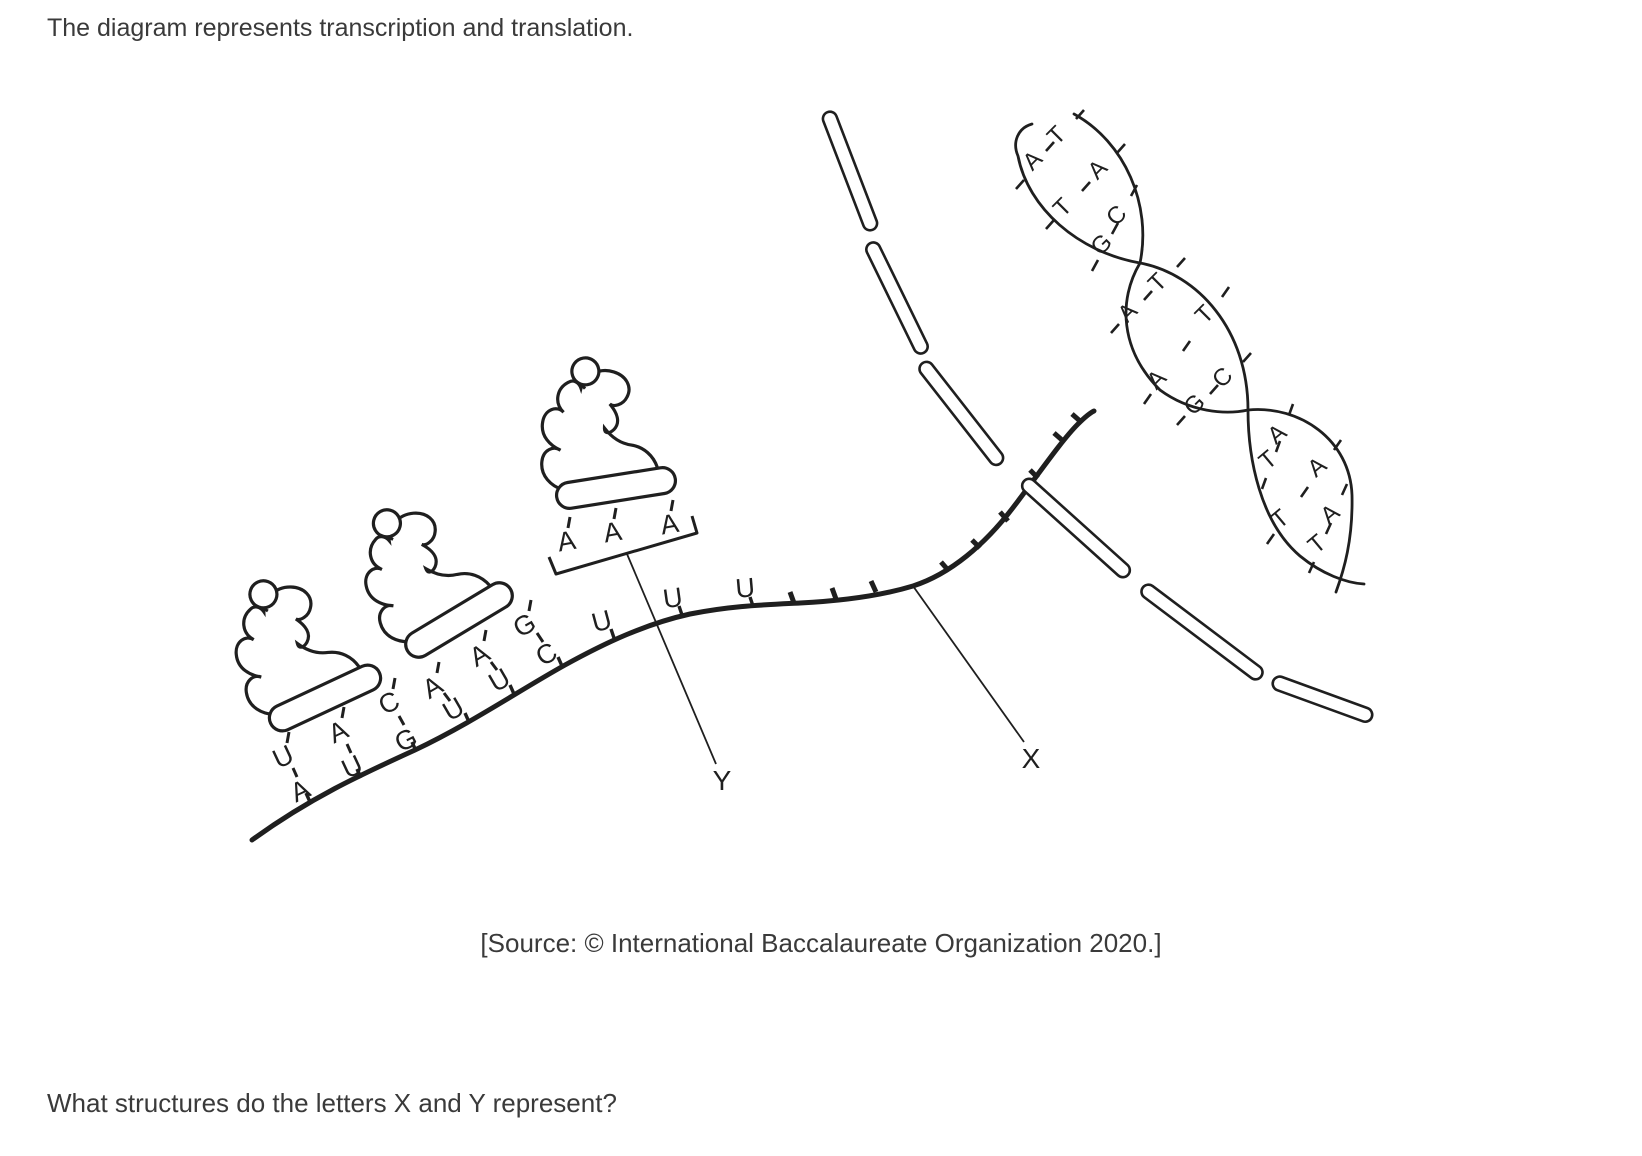  What do you see at coordinates (418, 705) in the screenshot?
I see `codon-anticodon-ticks` at bounding box center [418, 705].